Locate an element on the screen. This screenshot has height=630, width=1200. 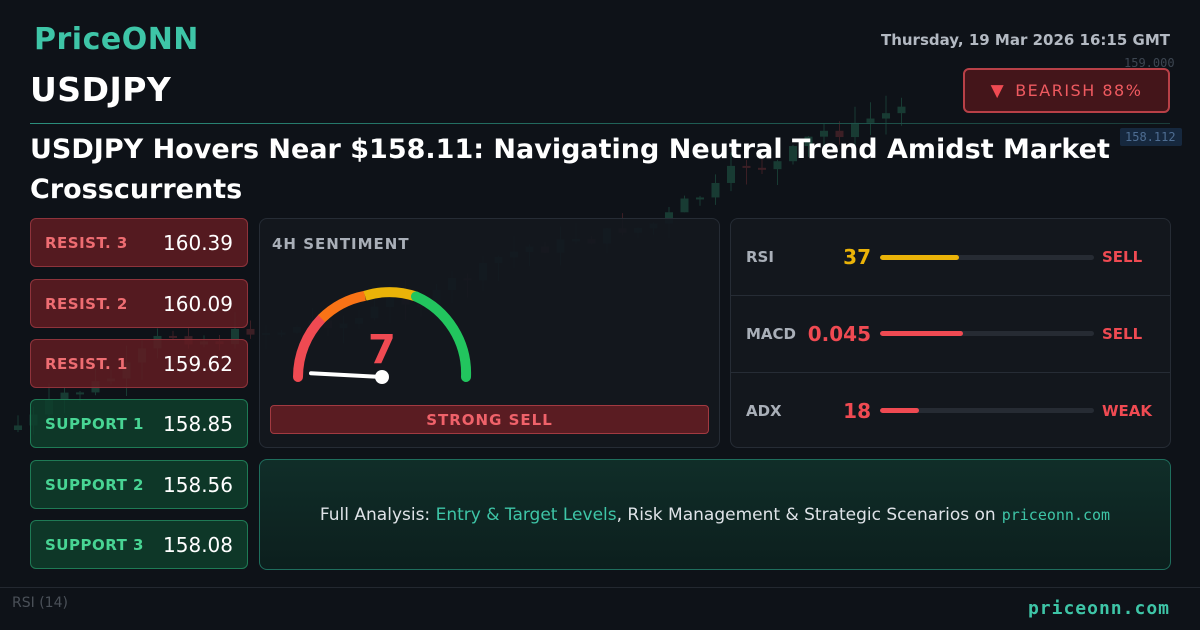
indicator-row-rsi: RSI 37 SELL is located at coordinates (950, 257).